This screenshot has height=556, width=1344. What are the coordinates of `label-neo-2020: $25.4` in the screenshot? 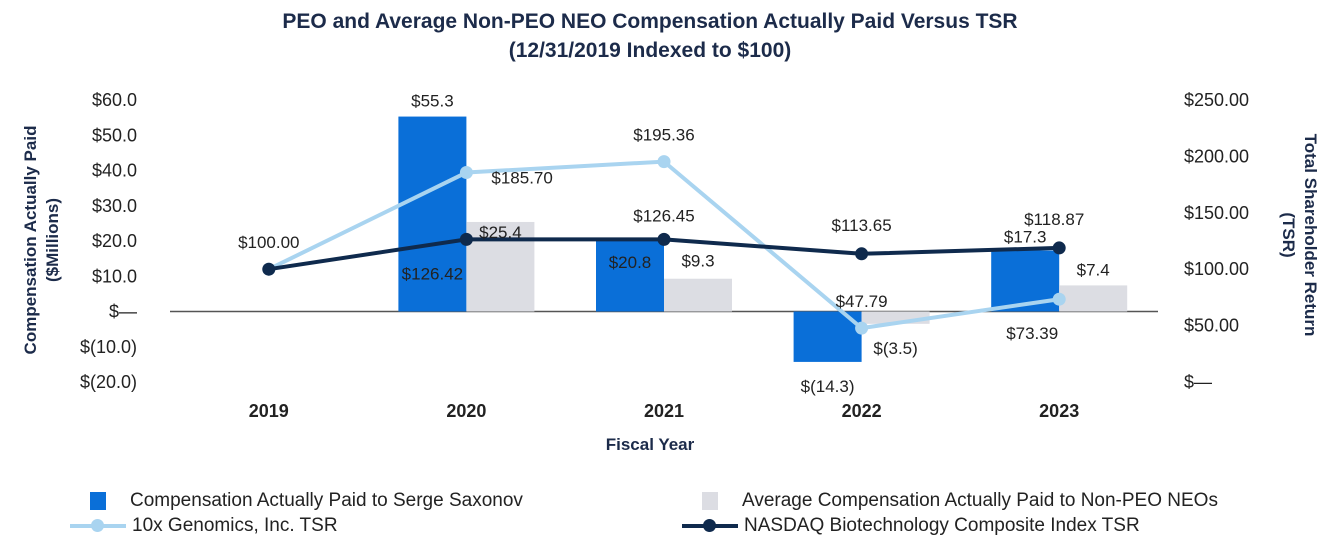 It's located at (500, 232).